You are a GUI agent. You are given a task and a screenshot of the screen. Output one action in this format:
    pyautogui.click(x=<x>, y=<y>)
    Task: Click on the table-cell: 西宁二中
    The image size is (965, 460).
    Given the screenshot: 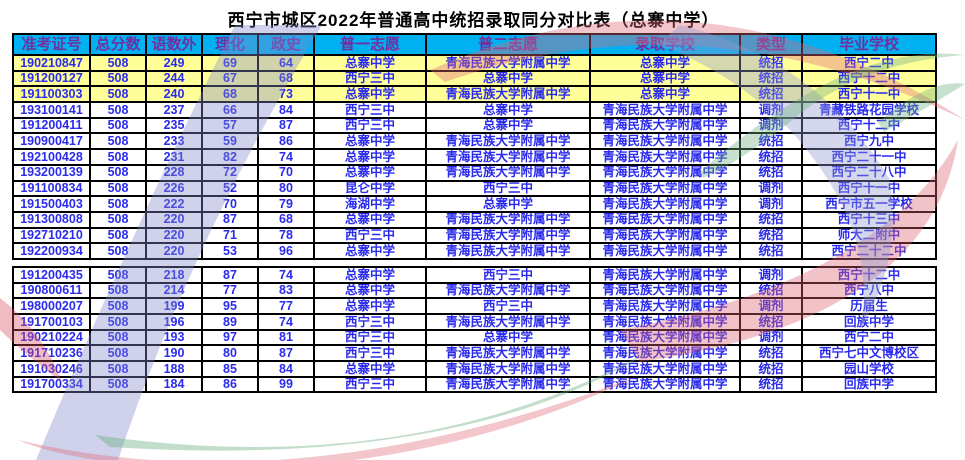 What is the action you would take?
    pyautogui.click(x=869, y=63)
    